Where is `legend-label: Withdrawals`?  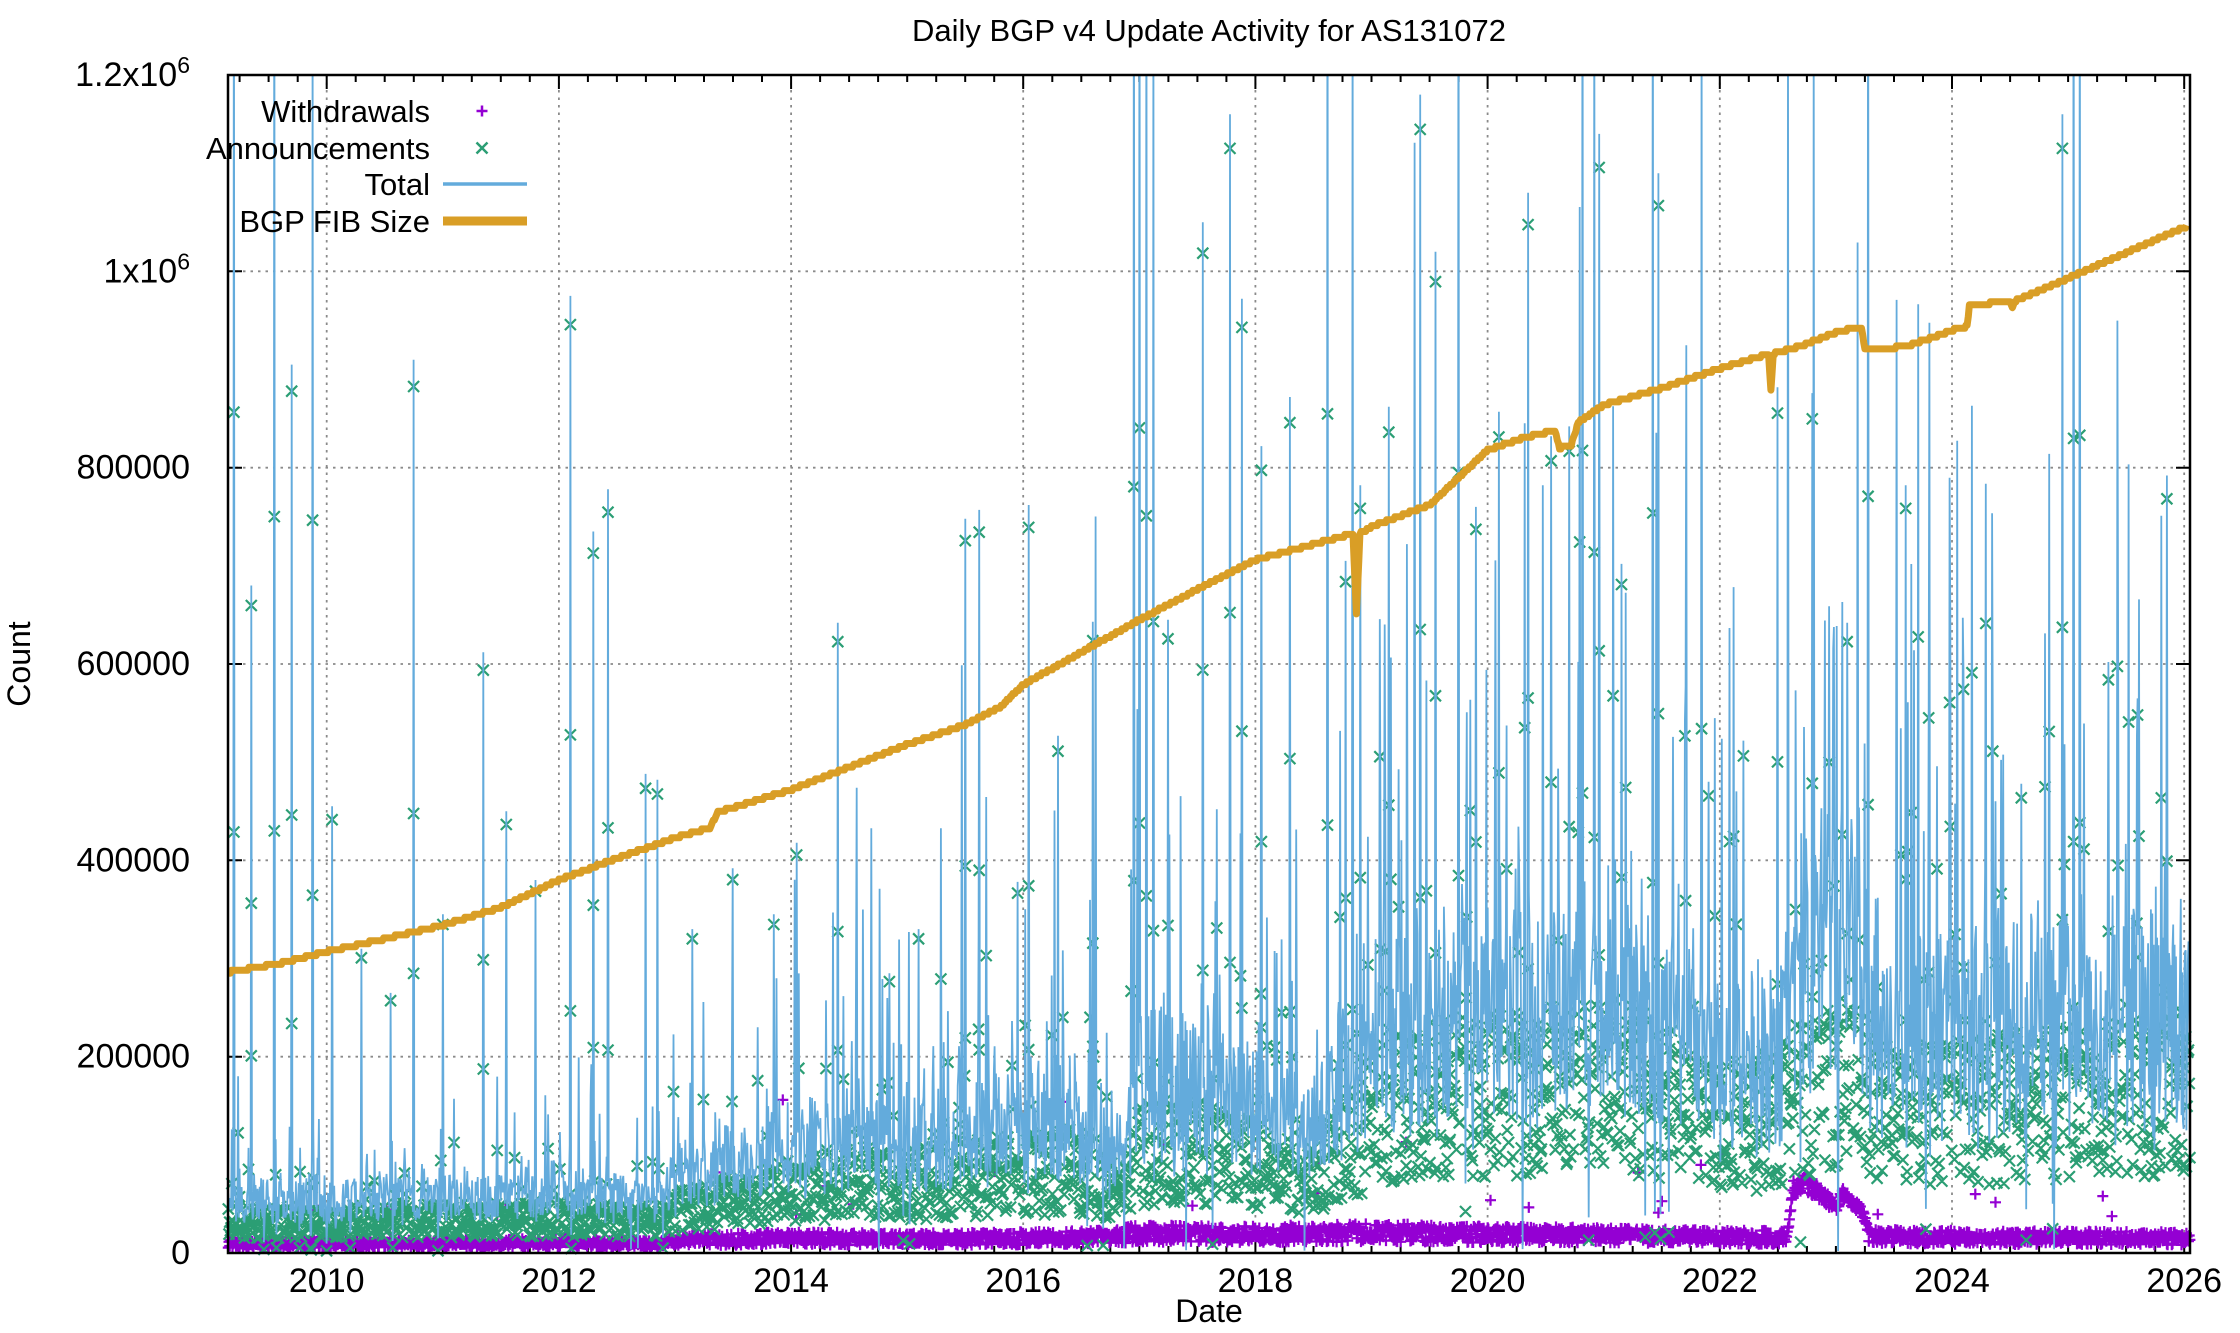
legend-label: Withdrawals is located at coordinates (345, 111).